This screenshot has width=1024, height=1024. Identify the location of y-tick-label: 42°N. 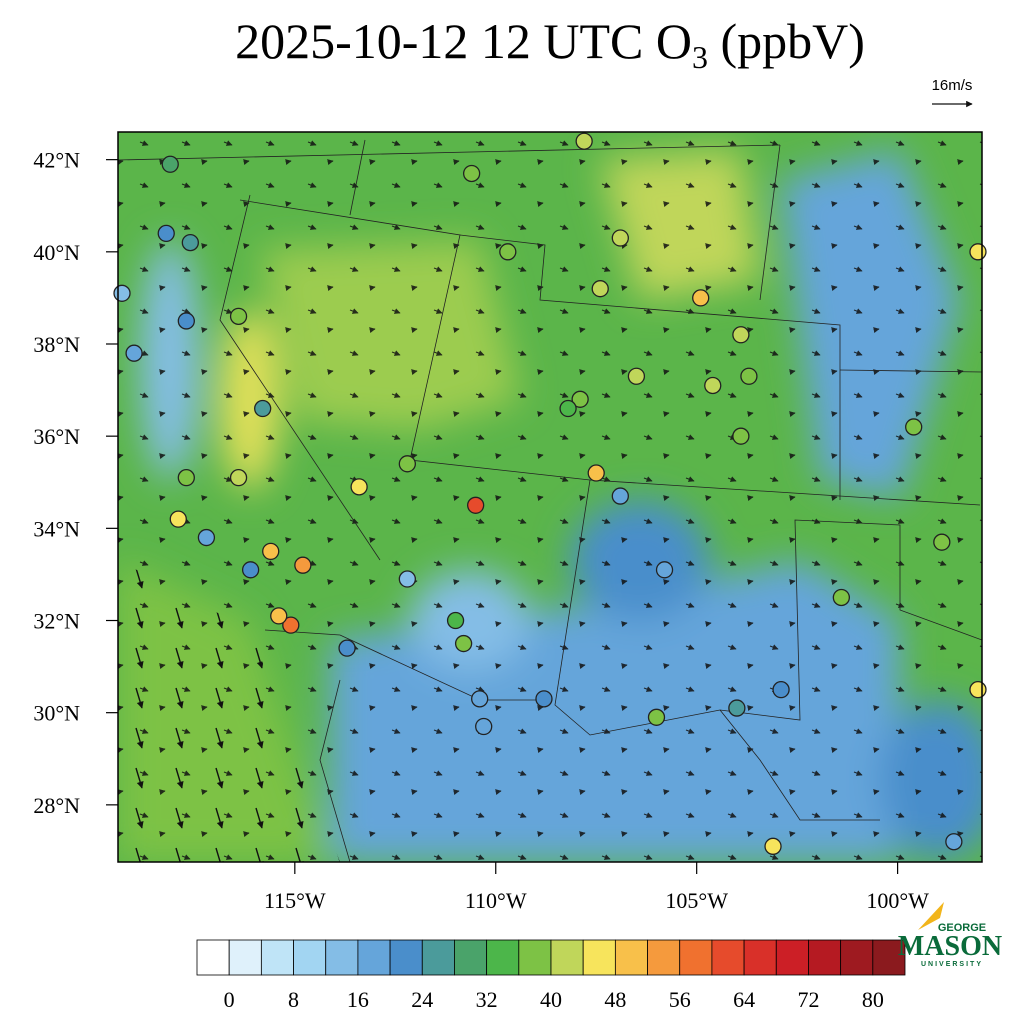
(56, 160).